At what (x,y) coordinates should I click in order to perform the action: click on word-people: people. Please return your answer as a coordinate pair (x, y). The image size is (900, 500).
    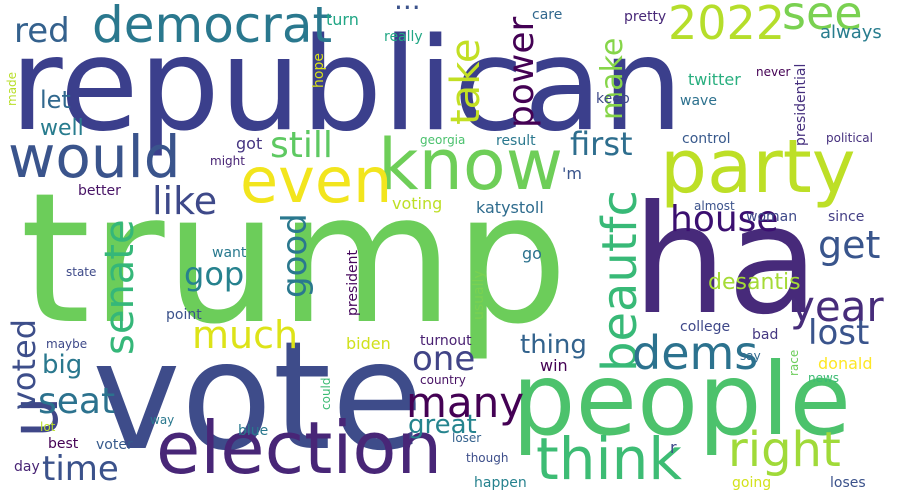
    Looking at the image, I should click on (681, 399).